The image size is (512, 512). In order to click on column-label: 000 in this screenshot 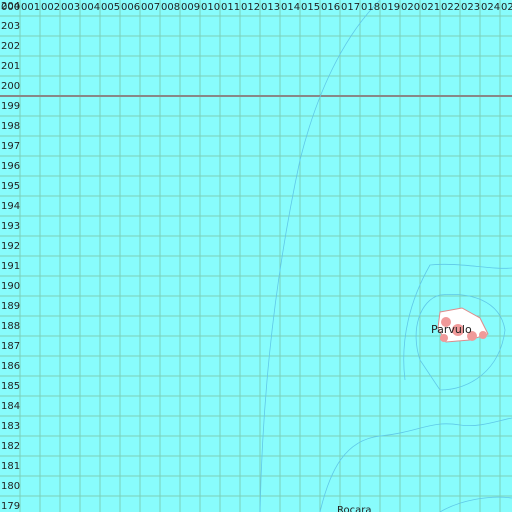, I will do `click(10, 7)`.